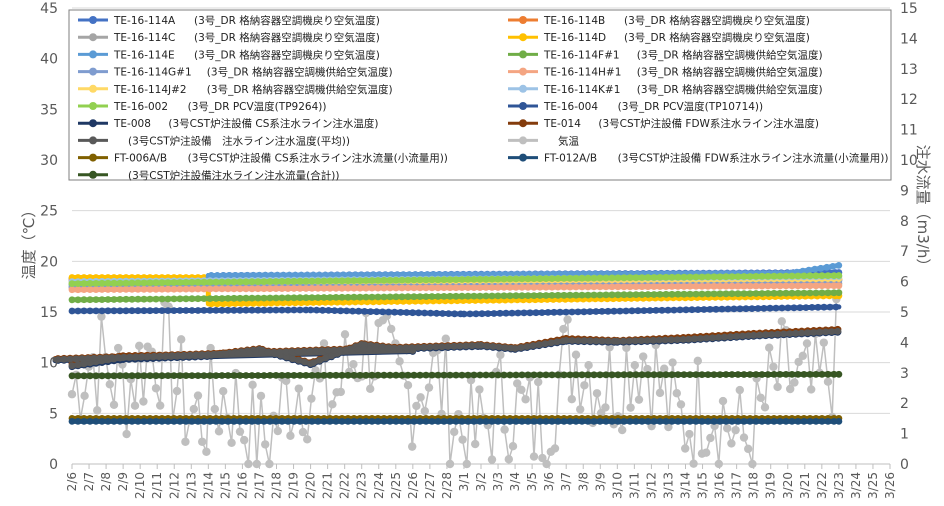 This screenshot has width=944, height=506. Describe the element at coordinates (532, 481) in the screenshot. I see `x-tick-label: 3/5` at that location.